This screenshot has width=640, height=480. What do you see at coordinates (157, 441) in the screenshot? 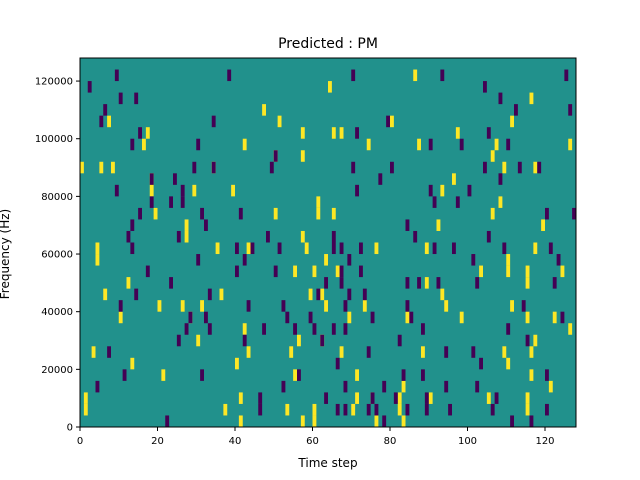
I see `x-tick-label: 20` at bounding box center [157, 441].